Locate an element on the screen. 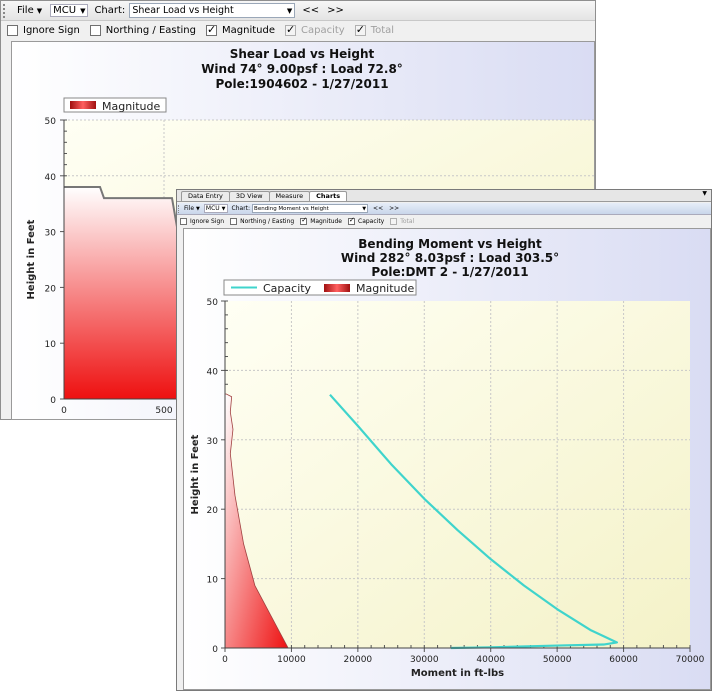 This screenshot has width=716, height=693. chart-title: Shear Load vs Height is located at coordinates (302, 54).